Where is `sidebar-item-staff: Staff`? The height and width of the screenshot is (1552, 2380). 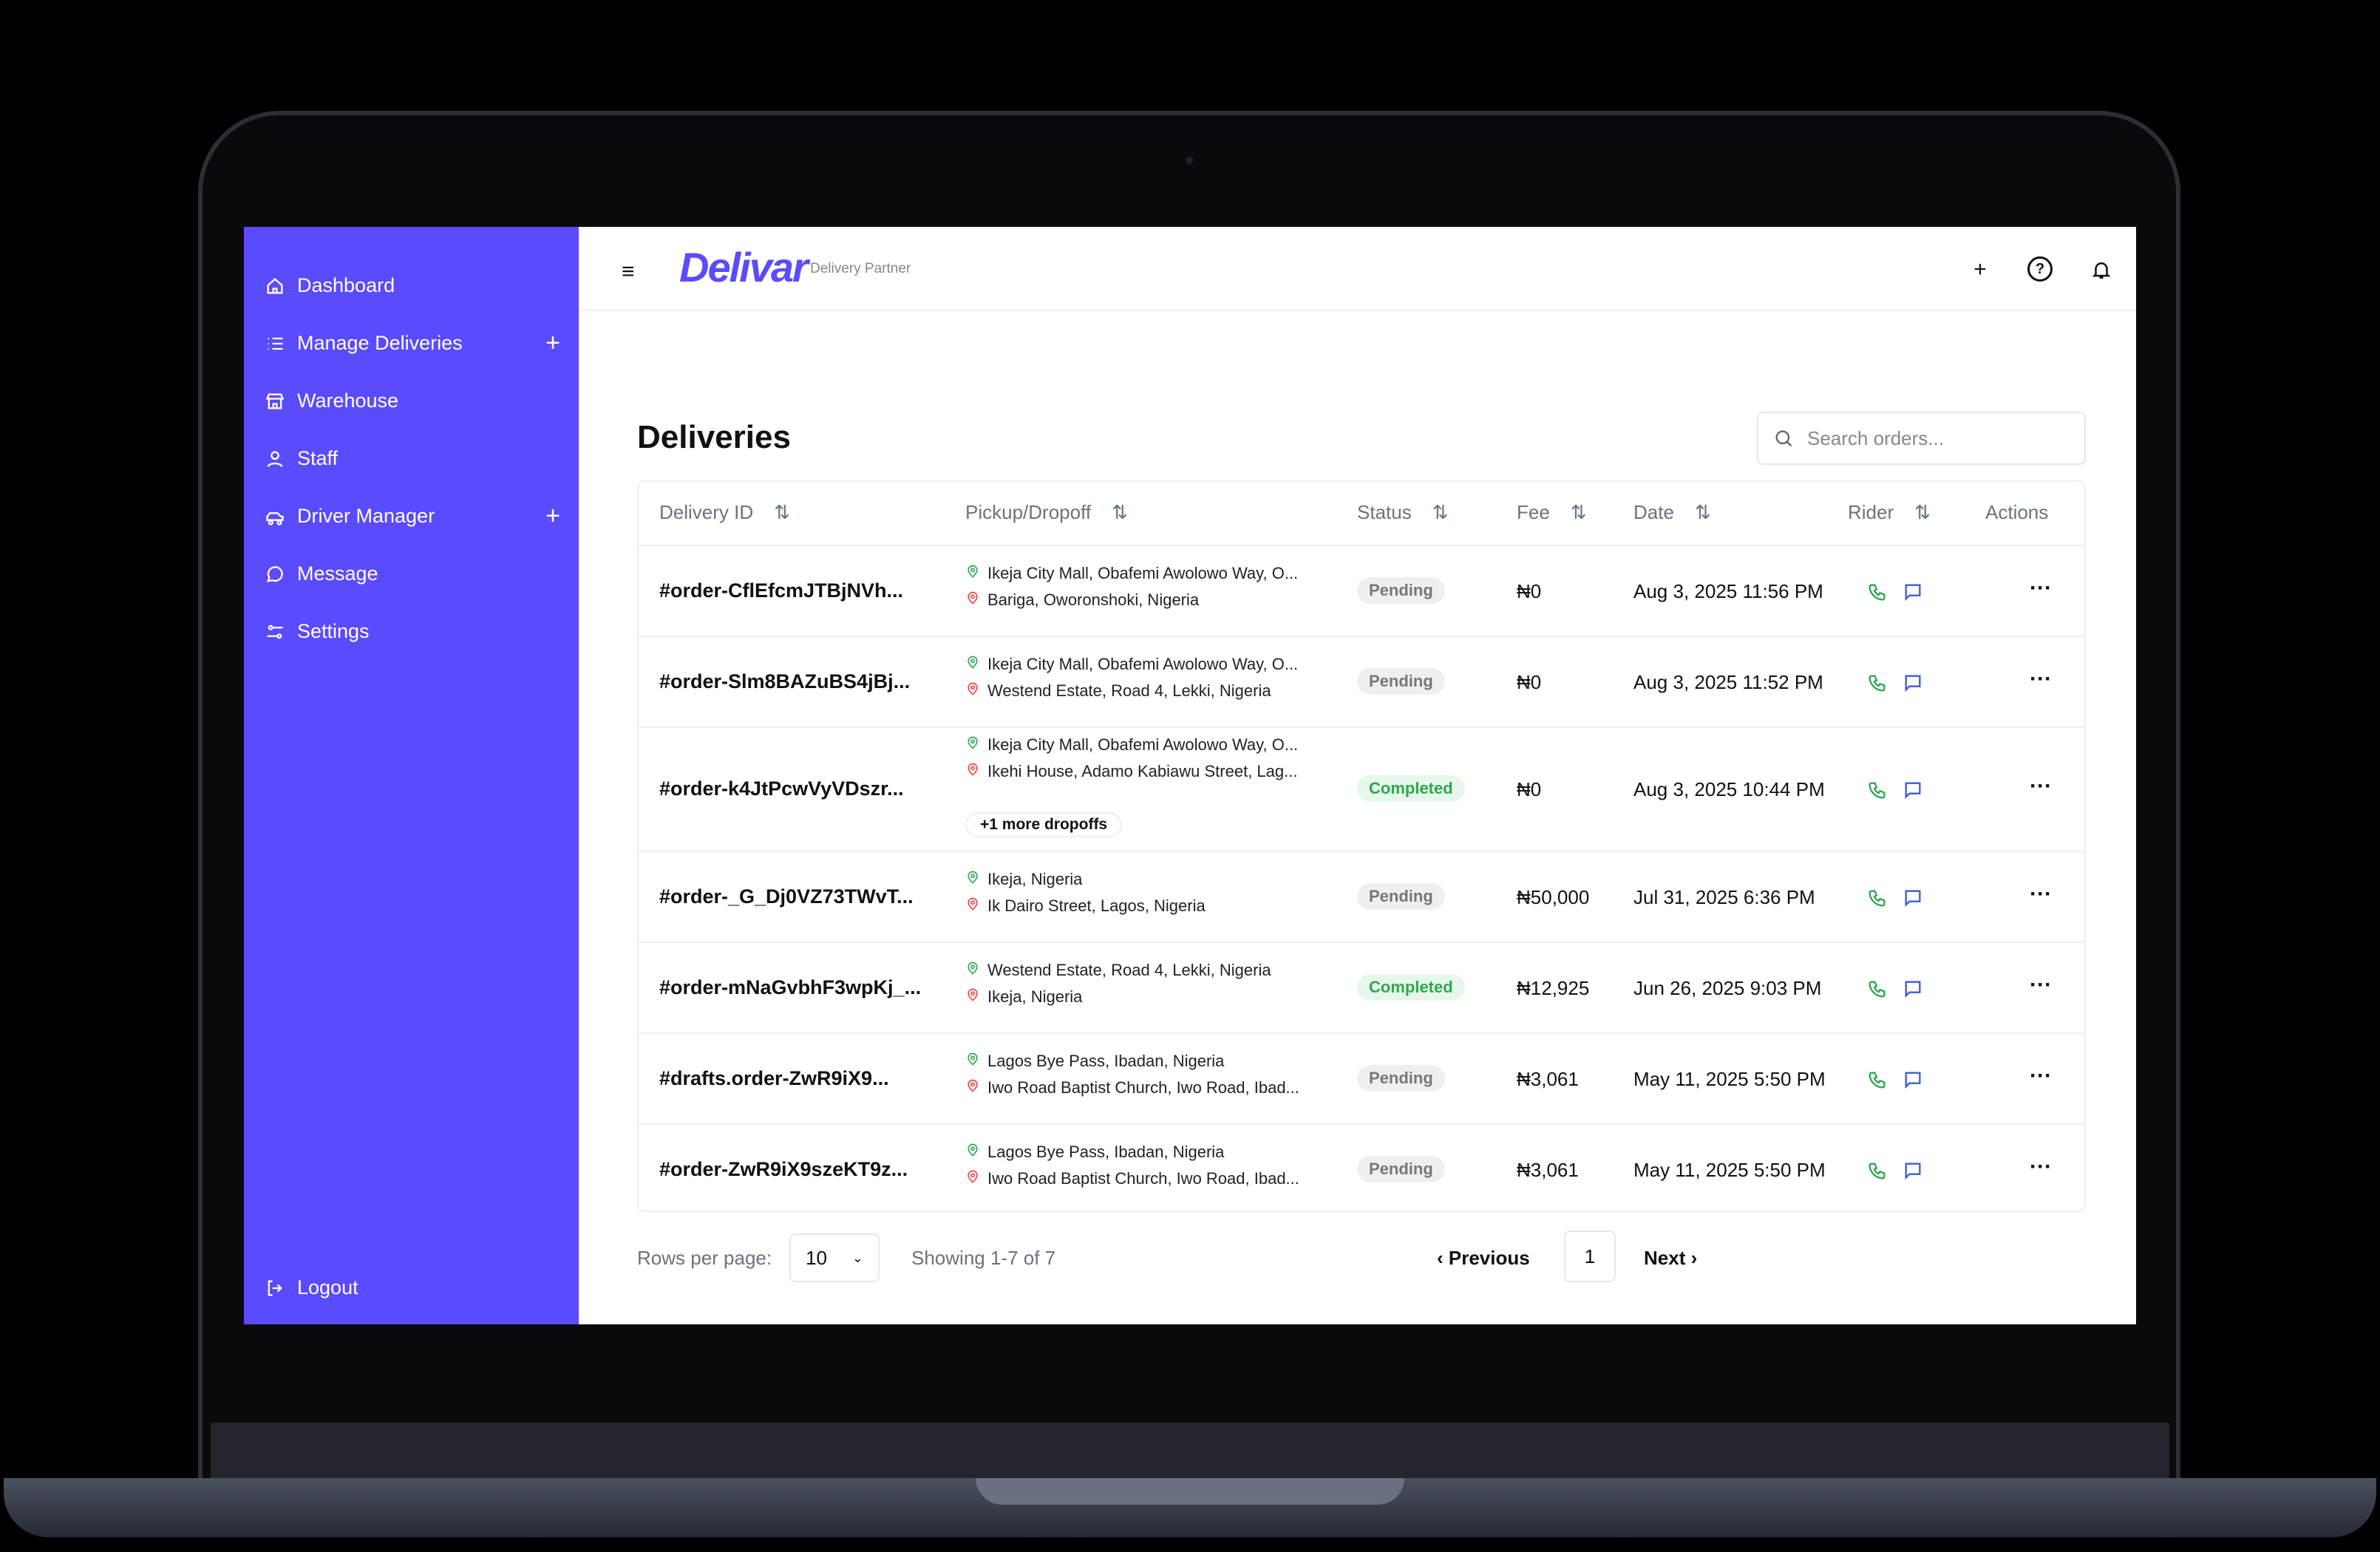 sidebar-item-staff: Staff is located at coordinates (412, 459).